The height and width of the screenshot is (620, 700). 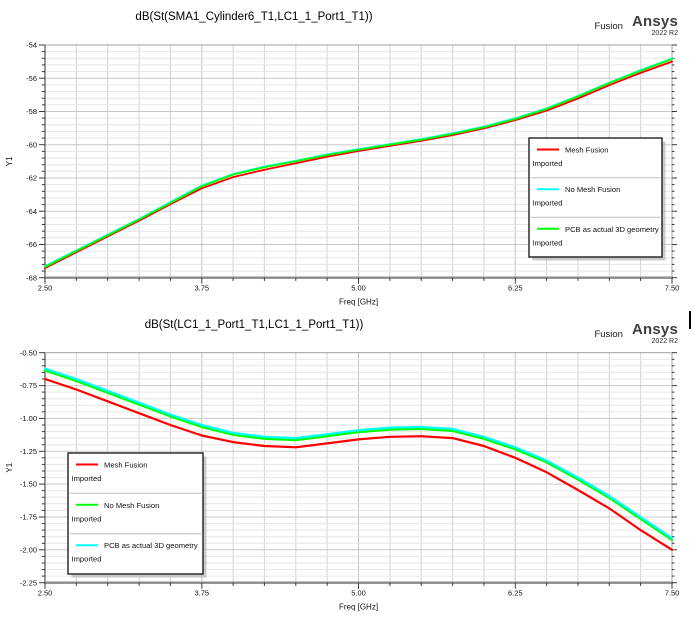 What do you see at coordinates (28, 549) in the screenshot?
I see `svg-text: -2.00` at bounding box center [28, 549].